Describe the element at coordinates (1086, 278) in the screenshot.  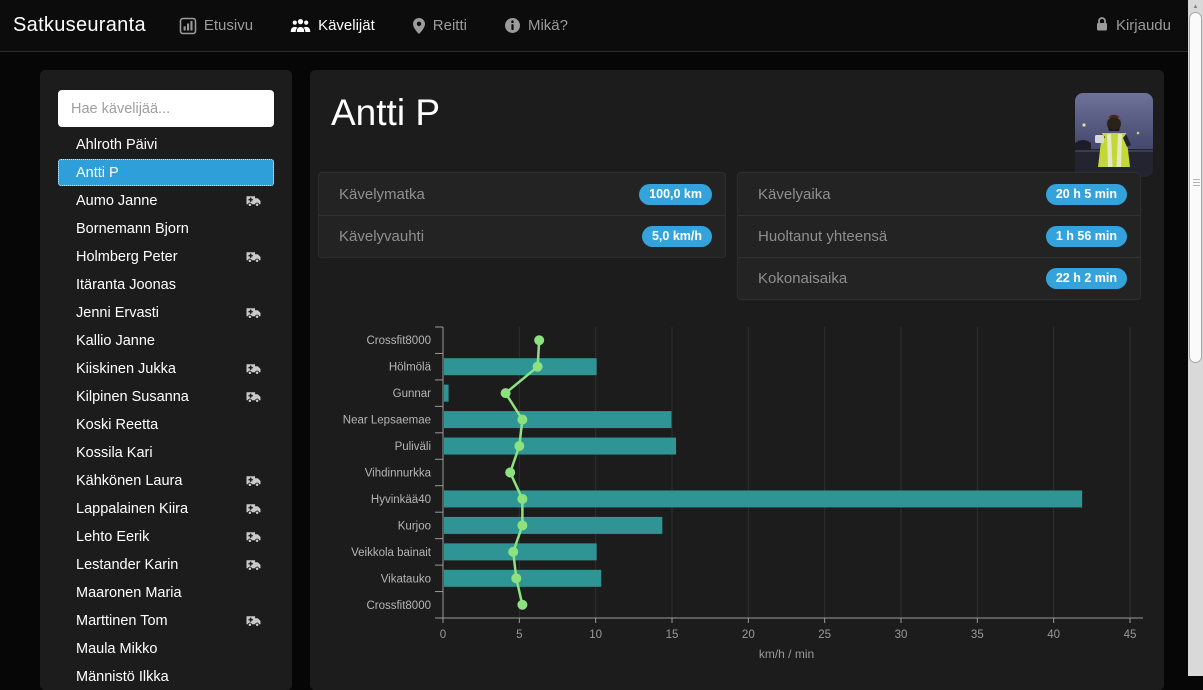
I see `stat-value-badge: 22 h 2 min` at that location.